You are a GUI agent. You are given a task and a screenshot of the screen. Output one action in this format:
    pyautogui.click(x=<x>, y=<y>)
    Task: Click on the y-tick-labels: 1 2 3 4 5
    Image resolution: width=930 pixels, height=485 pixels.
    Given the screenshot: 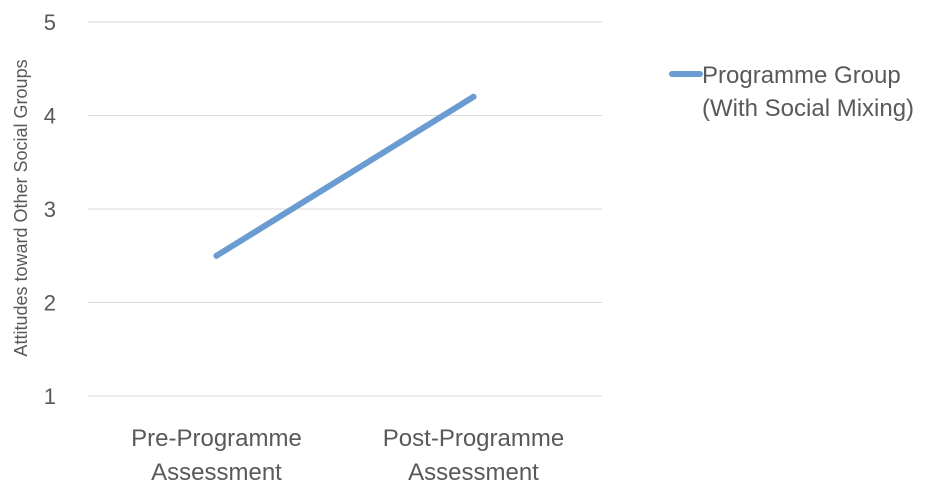 What is the action you would take?
    pyautogui.click(x=50, y=209)
    